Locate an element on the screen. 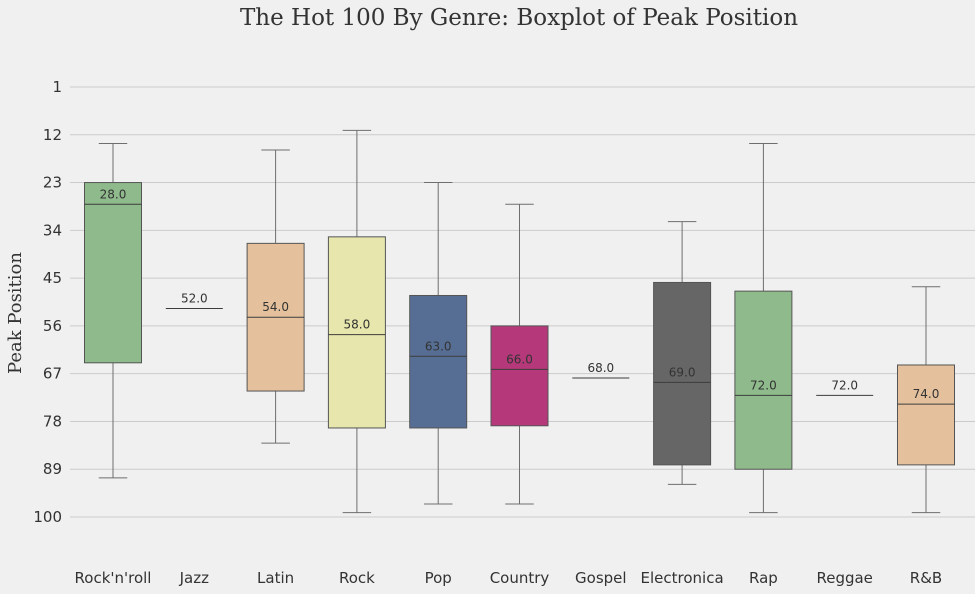  y-axis-label: Peak Position is located at coordinates (15, 313).